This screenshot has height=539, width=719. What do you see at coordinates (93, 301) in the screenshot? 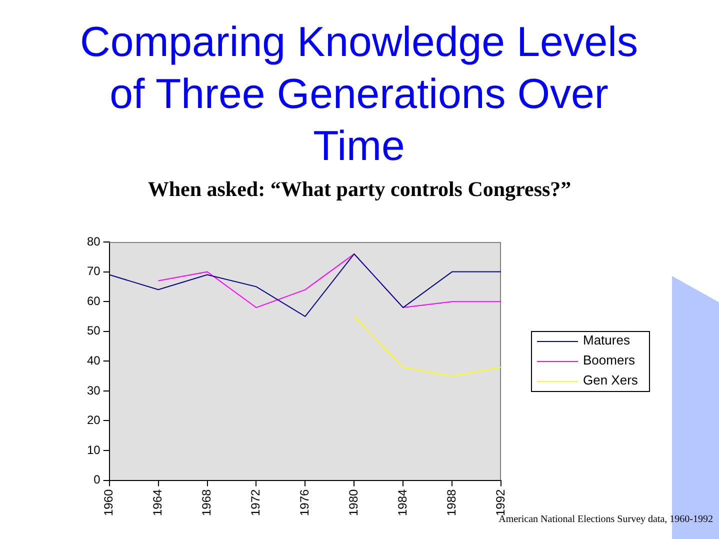
I see `y-tick-label: 60` at bounding box center [93, 301].